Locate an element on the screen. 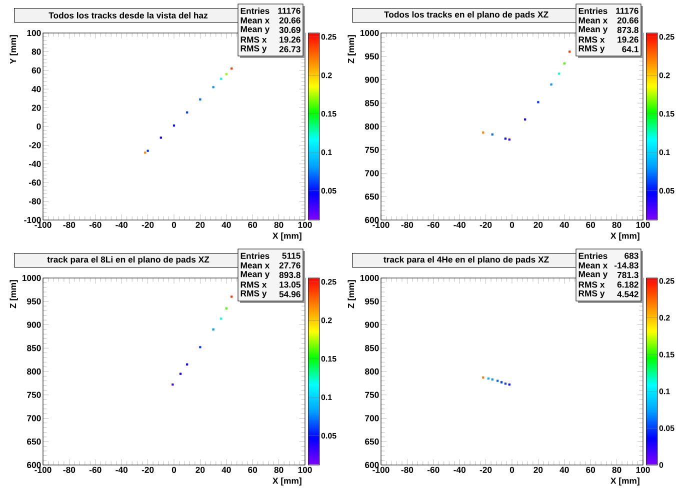  x-tick-label: -100 is located at coordinates (381, 469).